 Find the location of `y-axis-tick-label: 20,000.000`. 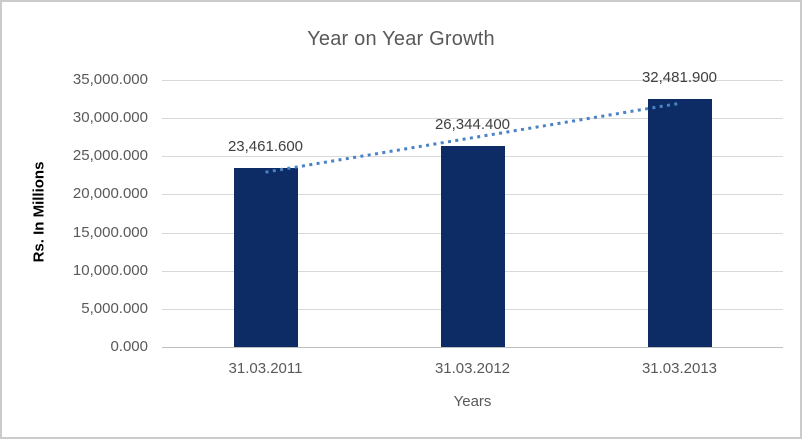

y-axis-tick-label: 20,000.000 is located at coordinates (110, 194).